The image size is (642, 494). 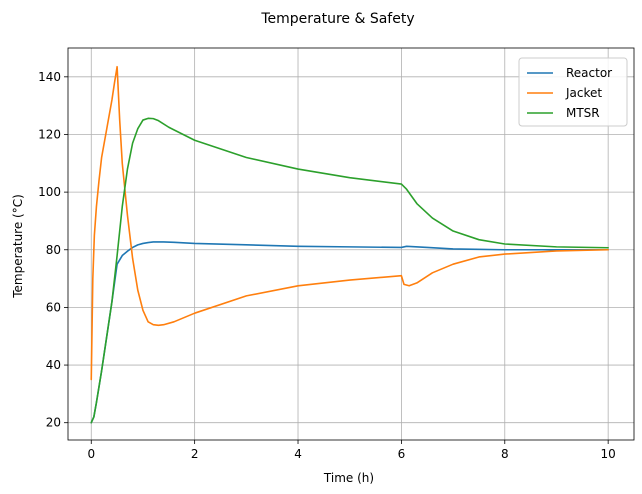 I want to click on x-tick-label: 2, so click(x=195, y=454).